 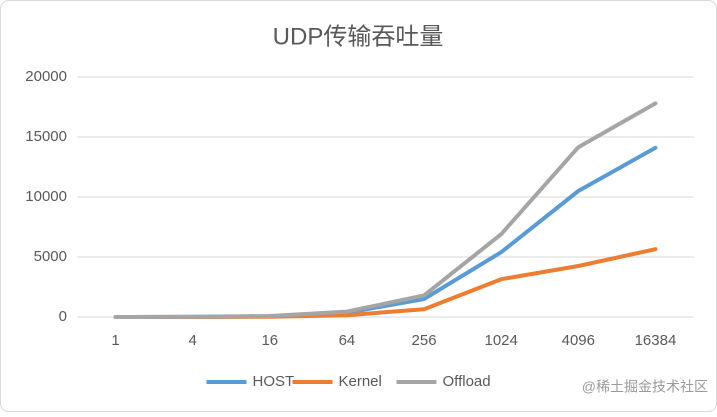 I want to click on y-tick-label: 20000, so click(x=46, y=76).